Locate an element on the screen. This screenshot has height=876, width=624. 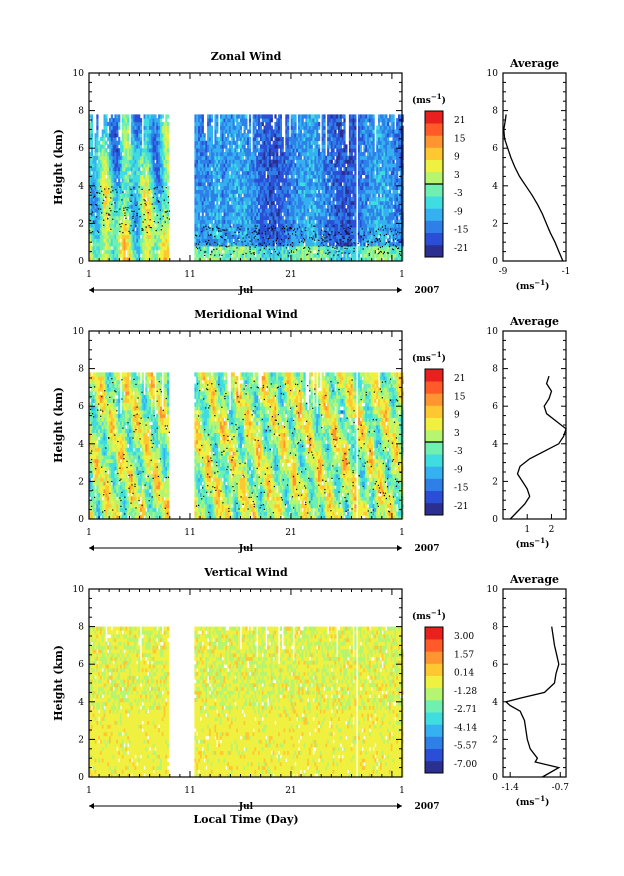
average-line is located at coordinates (538, 447).